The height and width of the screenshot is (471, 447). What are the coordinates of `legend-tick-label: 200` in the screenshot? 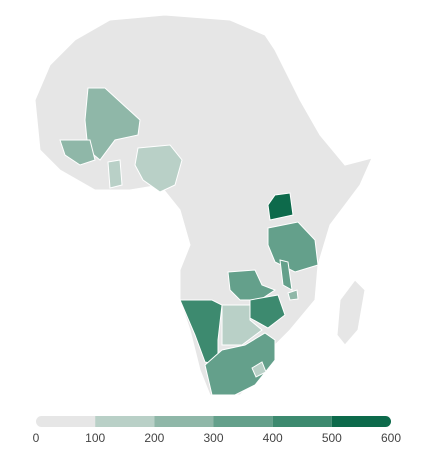 It's located at (154, 438).